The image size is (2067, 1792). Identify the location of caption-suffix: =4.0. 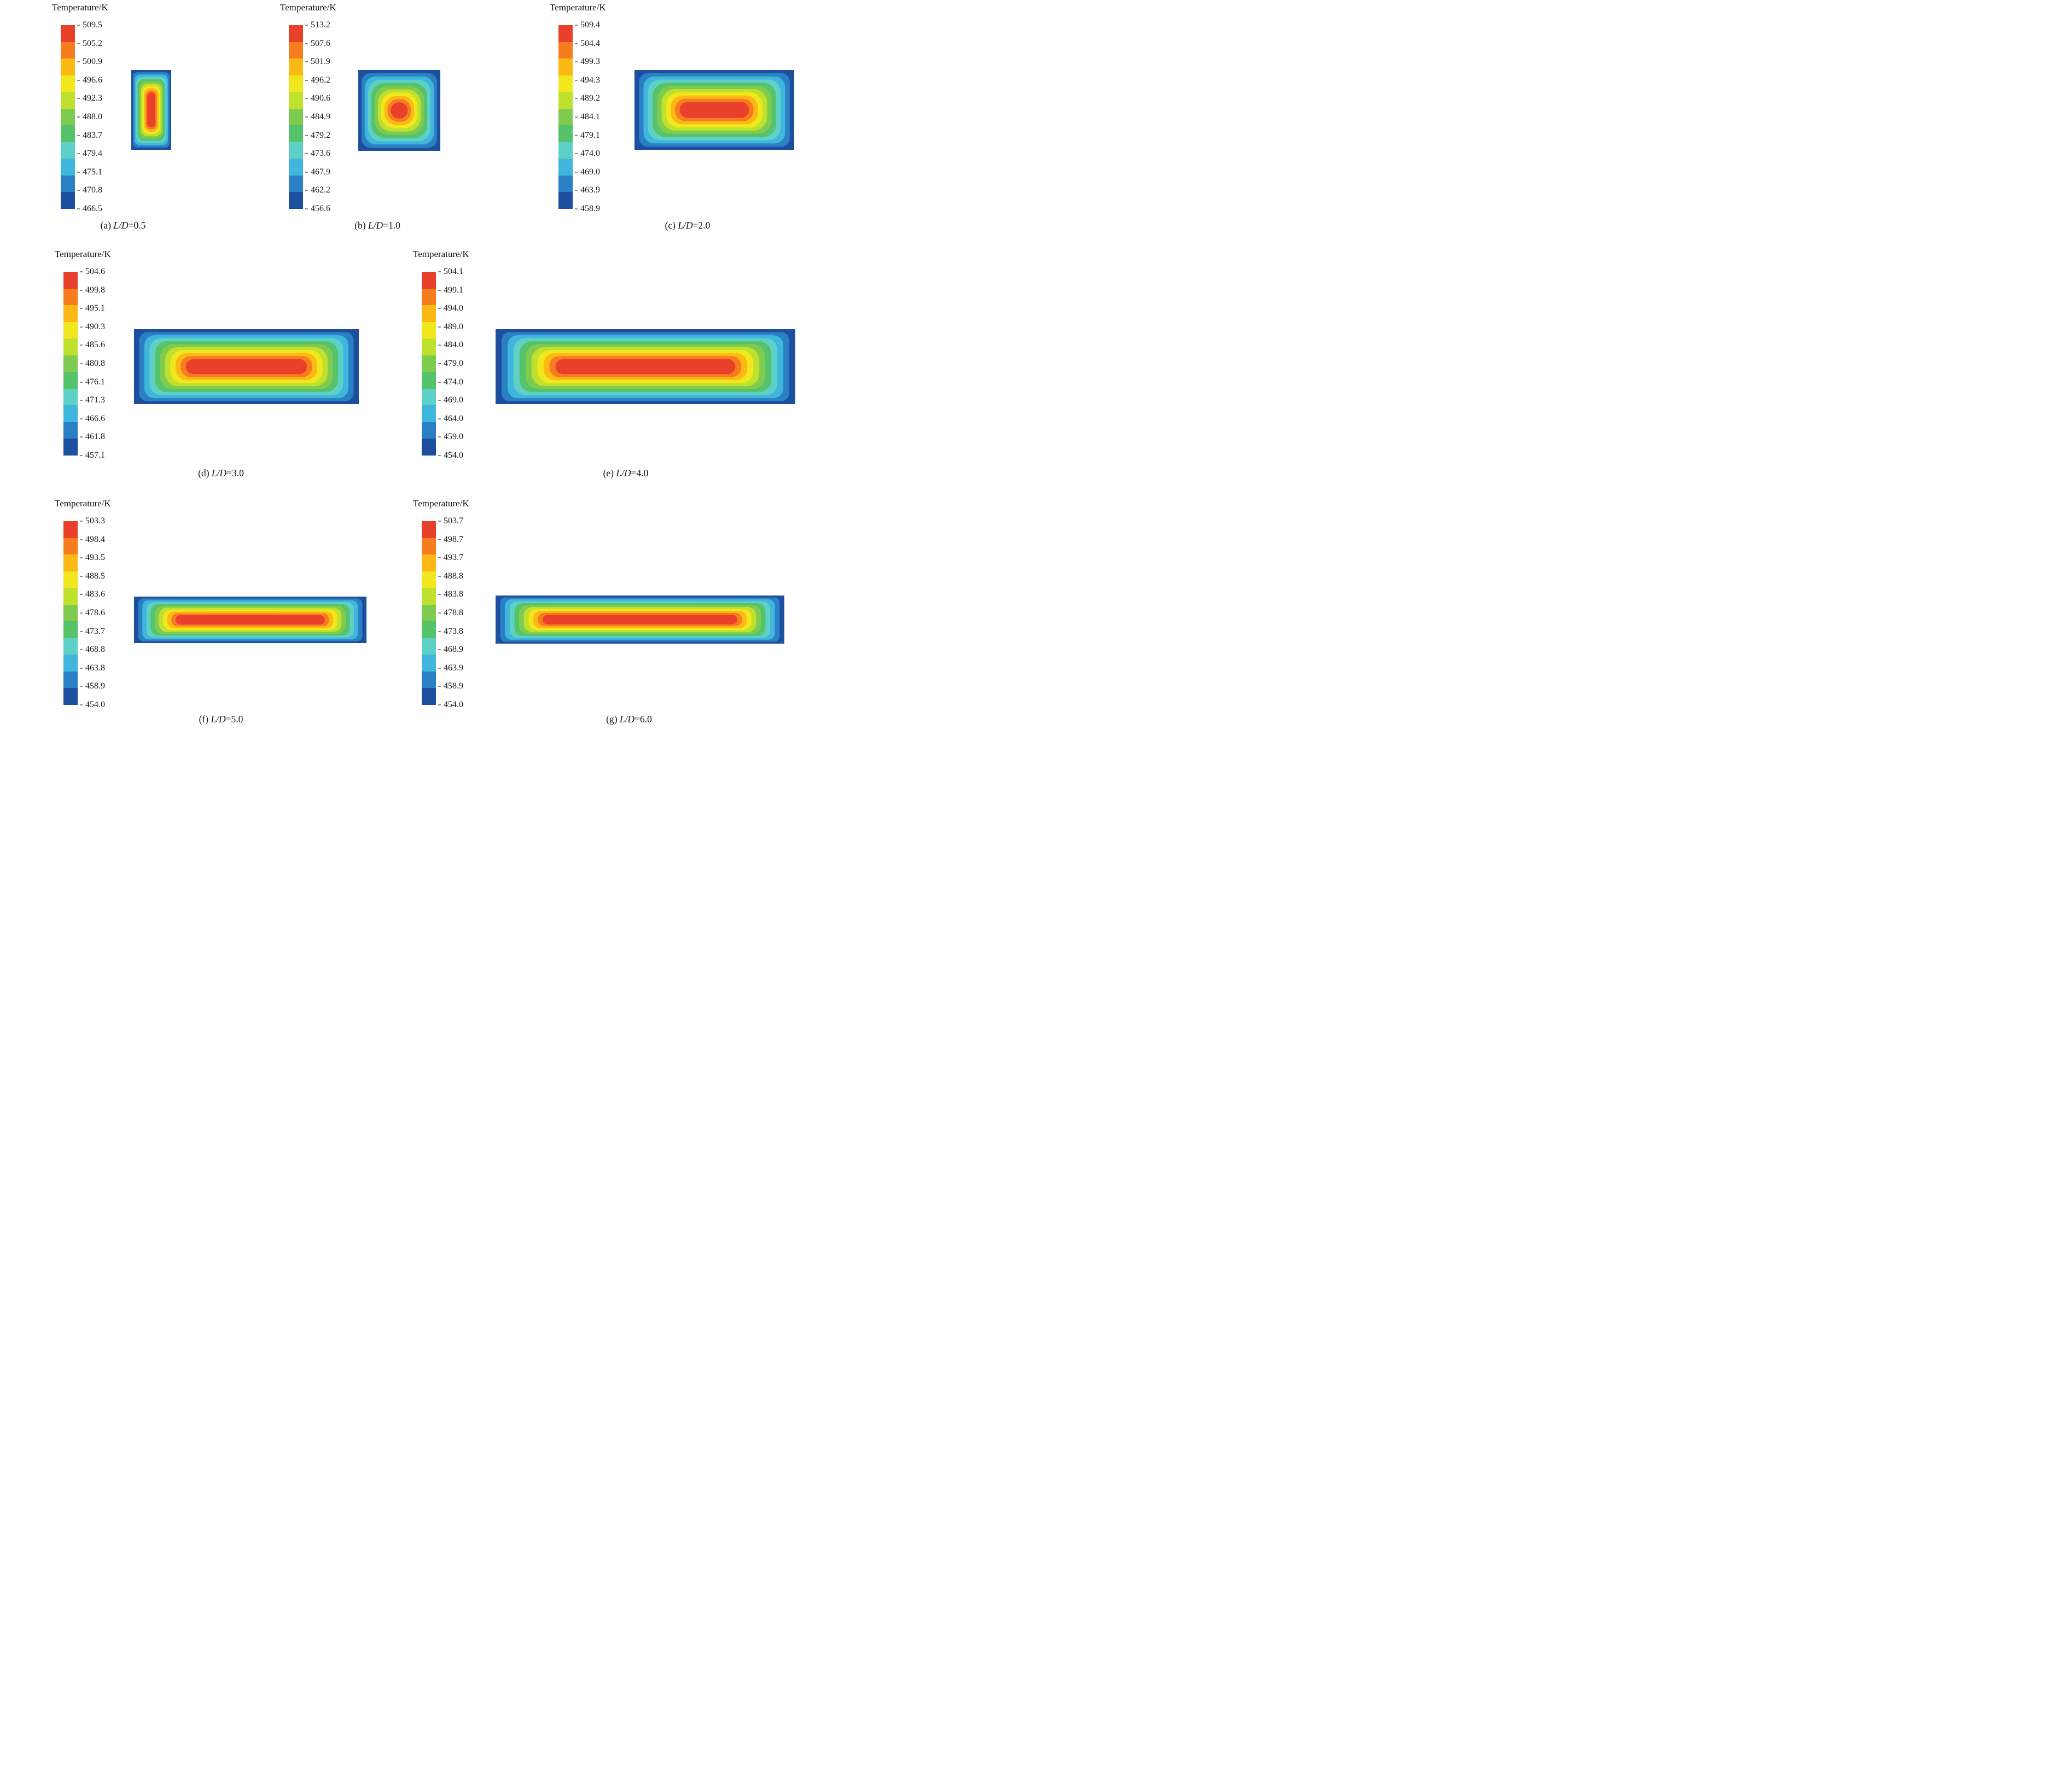
(640, 473).